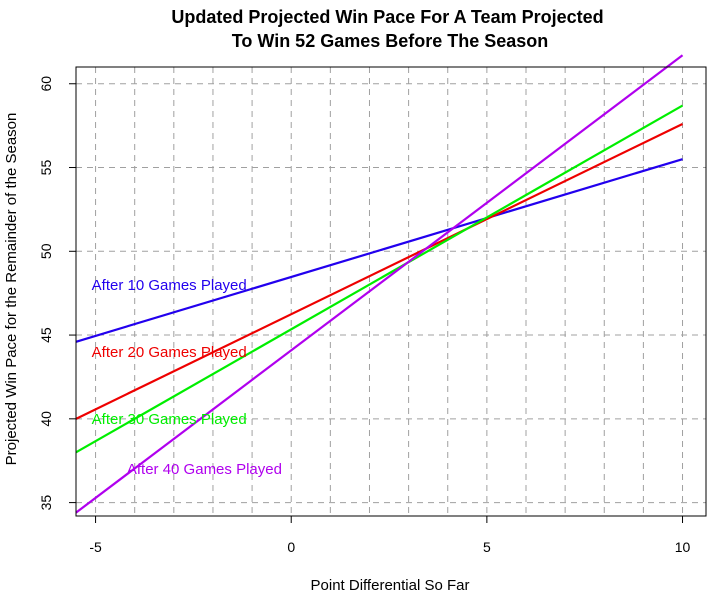  What do you see at coordinates (169, 285) in the screenshot?
I see `series-annotation-1: After 10 Games Played` at bounding box center [169, 285].